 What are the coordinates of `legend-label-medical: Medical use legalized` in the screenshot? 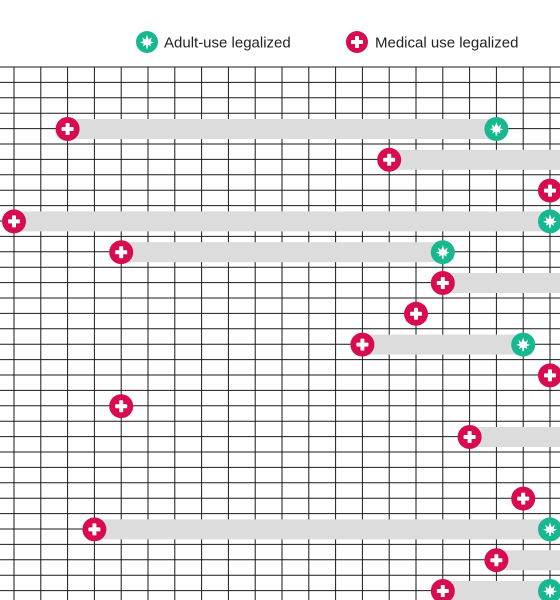 It's located at (446, 43).